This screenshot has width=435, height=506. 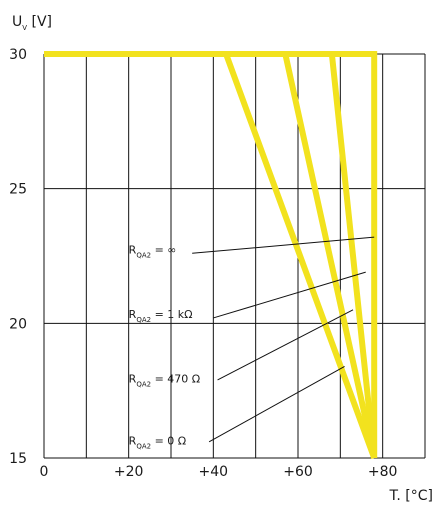 I want to click on y-tick-label: 25, so click(x=18, y=190).